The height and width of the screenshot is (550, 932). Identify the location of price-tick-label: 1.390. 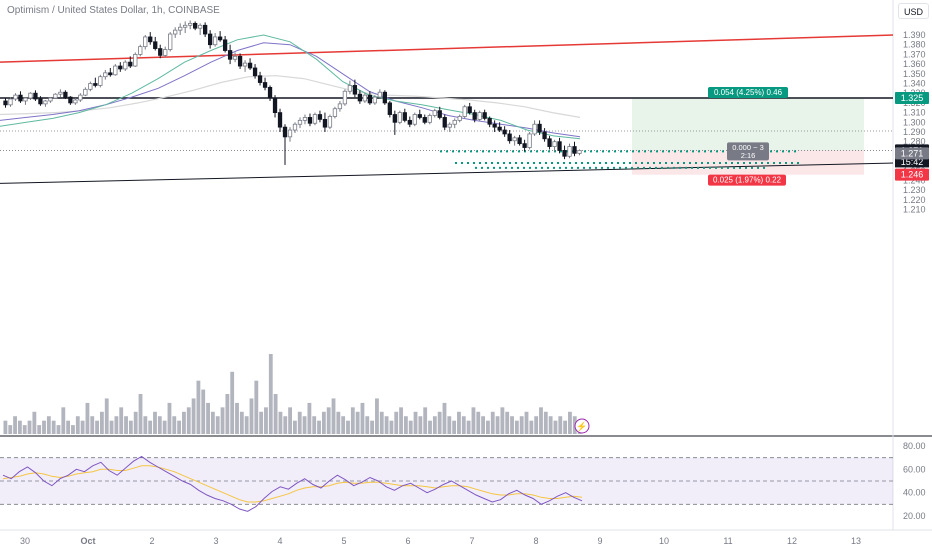
(914, 35).